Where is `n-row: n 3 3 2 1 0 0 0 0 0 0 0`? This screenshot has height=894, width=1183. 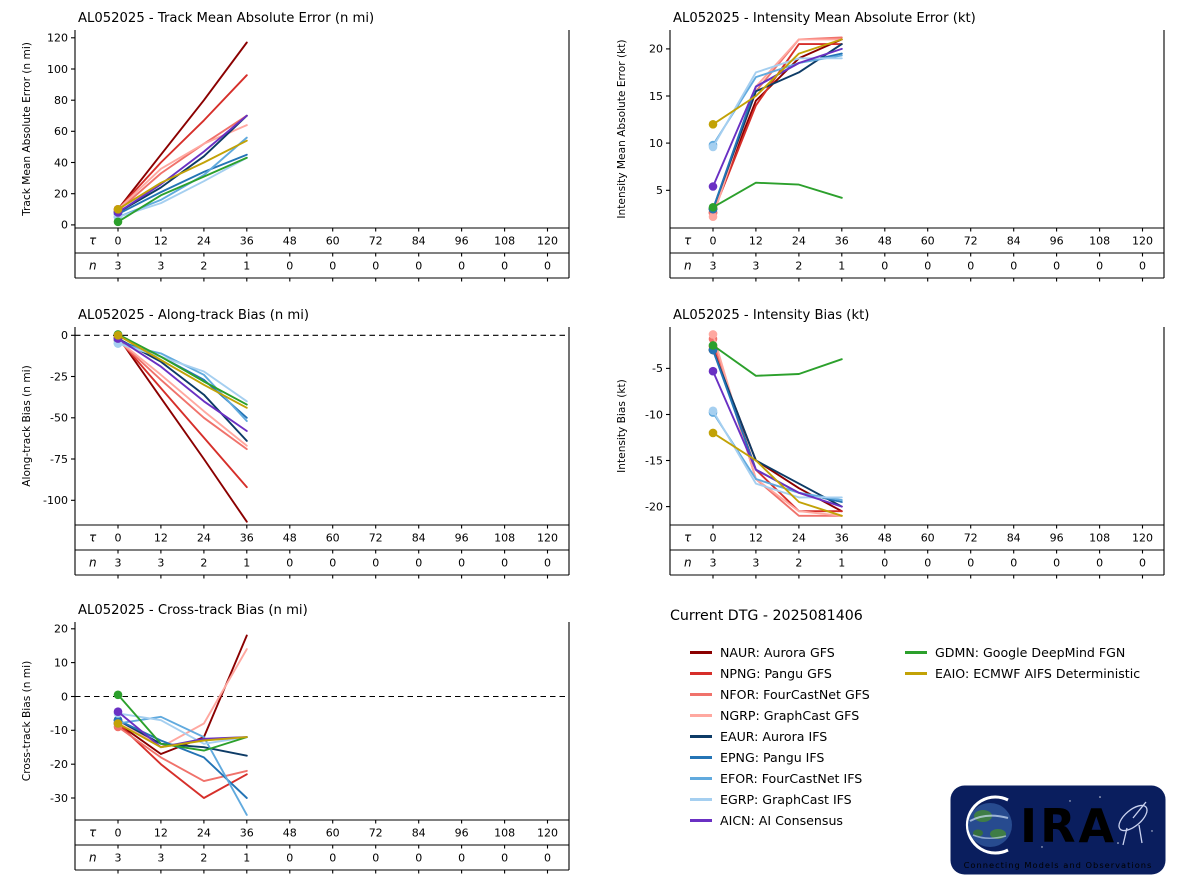
n-row: n 3 3 2 1 0 0 0 0 0 0 0 is located at coordinates (915, 266).